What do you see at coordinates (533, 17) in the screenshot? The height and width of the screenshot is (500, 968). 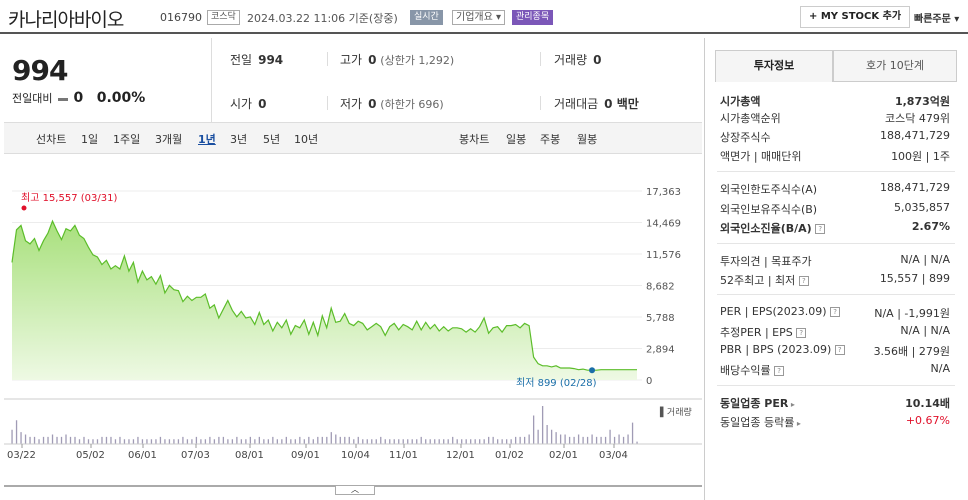 I see `managed-badge: 관리종목` at bounding box center [533, 17].